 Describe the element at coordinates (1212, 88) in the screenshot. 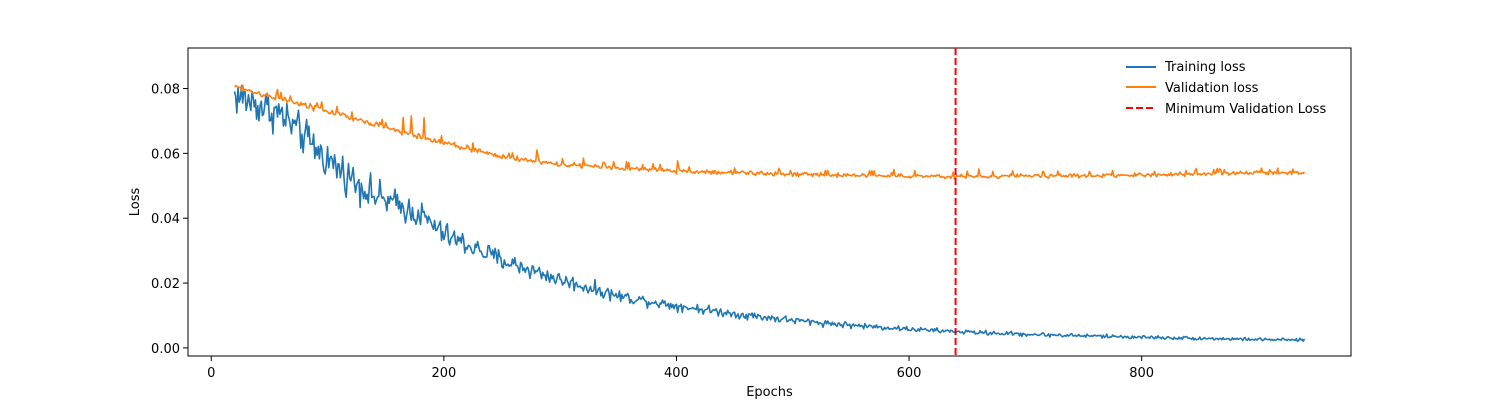

I see `legend-label-validation: Validation loss` at that location.